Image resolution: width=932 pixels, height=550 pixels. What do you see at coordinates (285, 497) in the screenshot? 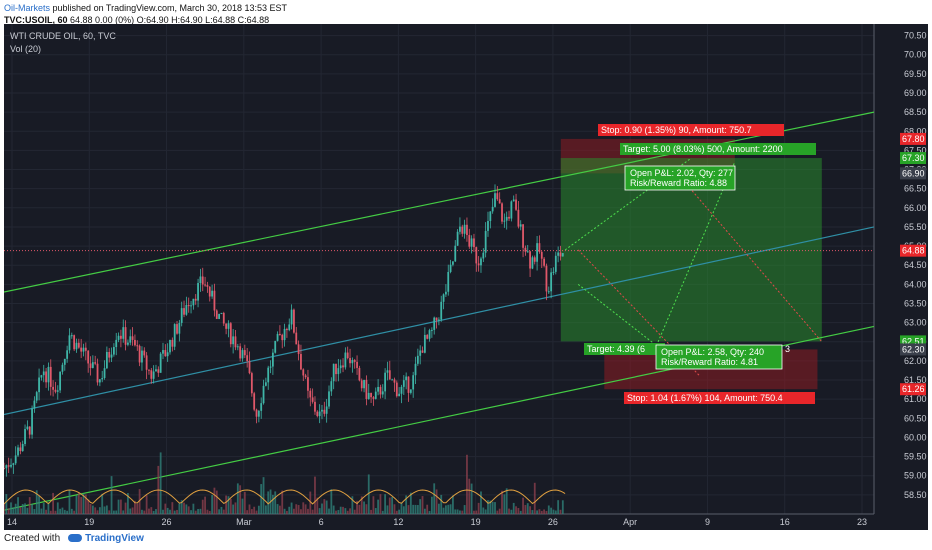
I see `volume-ma-line` at bounding box center [285, 497].